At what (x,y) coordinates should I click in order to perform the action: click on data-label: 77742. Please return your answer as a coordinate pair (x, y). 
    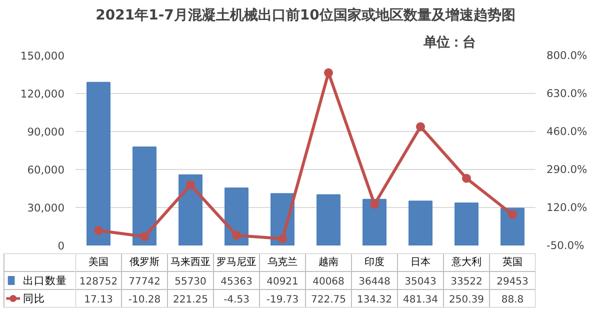
    Looking at the image, I should click on (144, 282).